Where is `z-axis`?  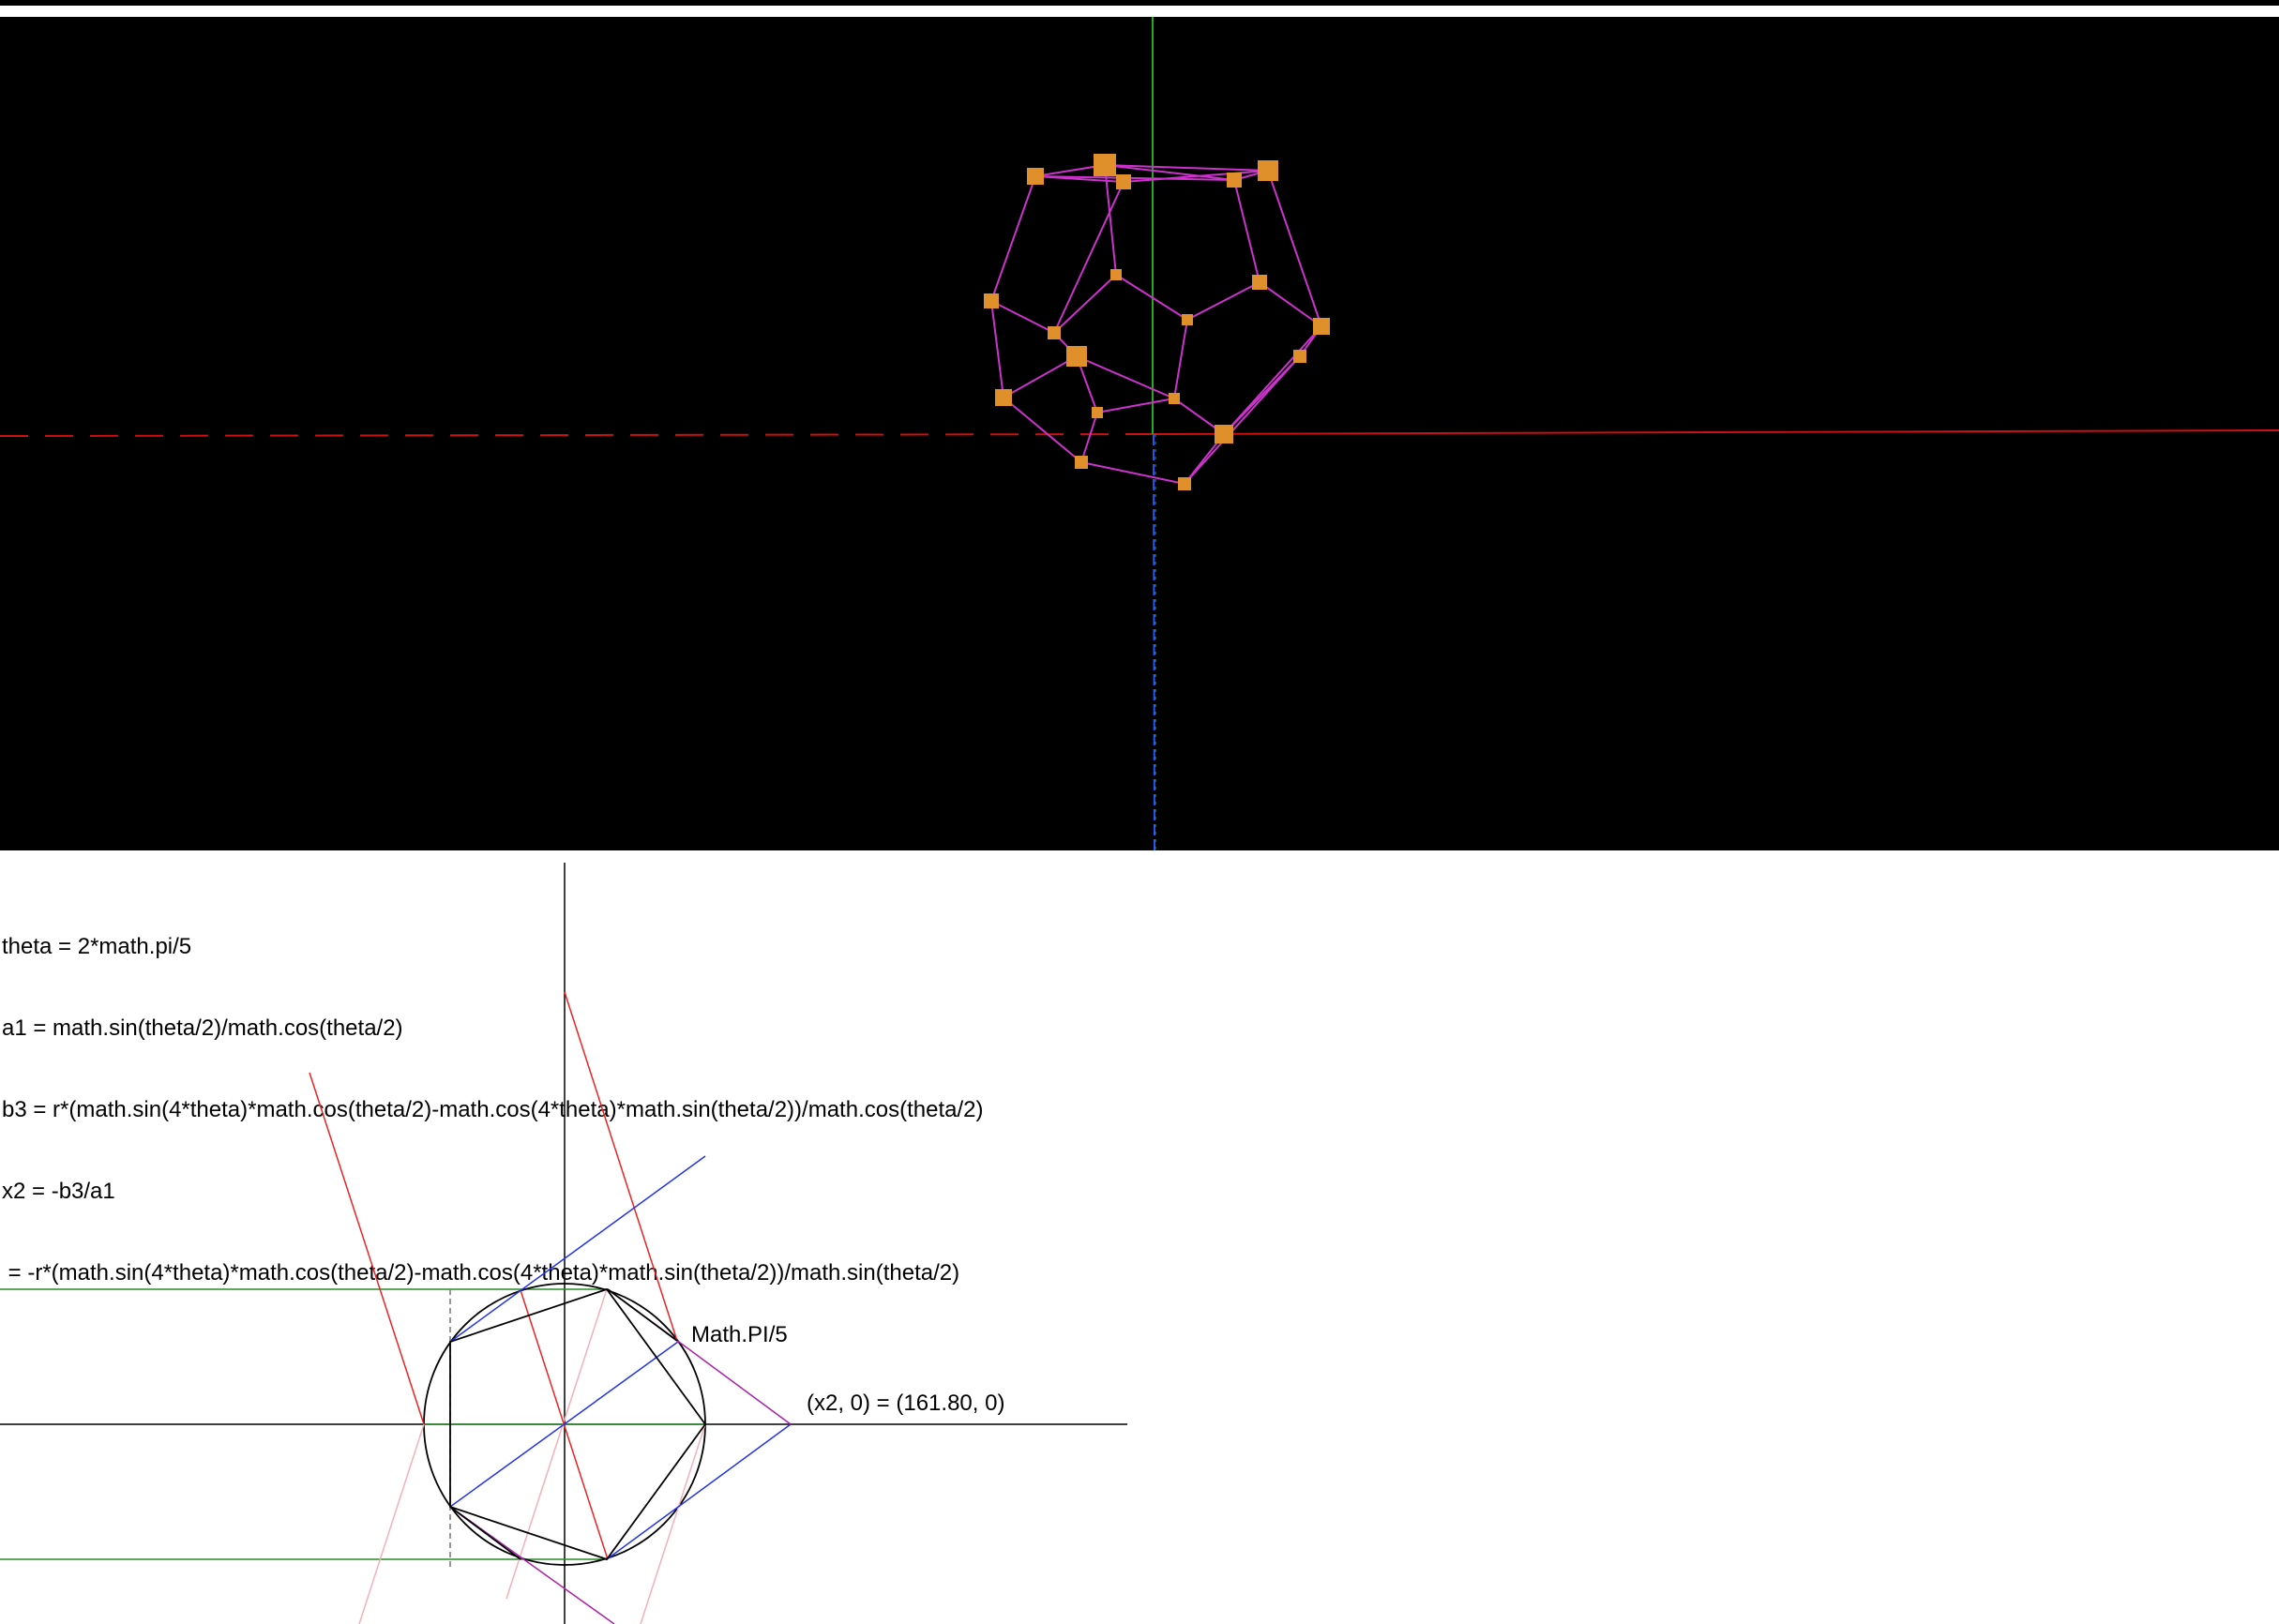
z-axis is located at coordinates (1154, 641).